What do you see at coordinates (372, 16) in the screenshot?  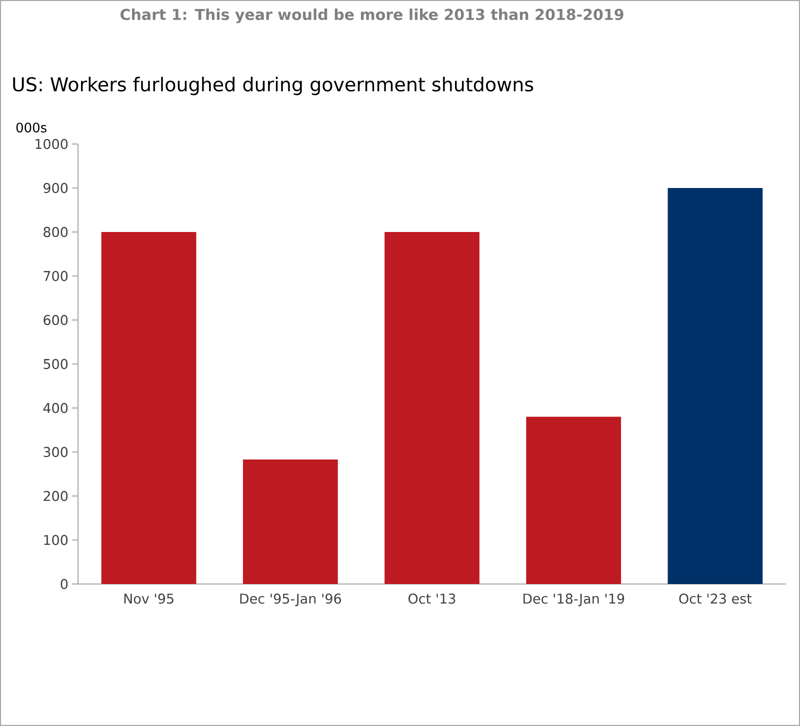 I see `chart-title: Chart 1: This year would be more like 2013 than 2018-2019` at bounding box center [372, 16].